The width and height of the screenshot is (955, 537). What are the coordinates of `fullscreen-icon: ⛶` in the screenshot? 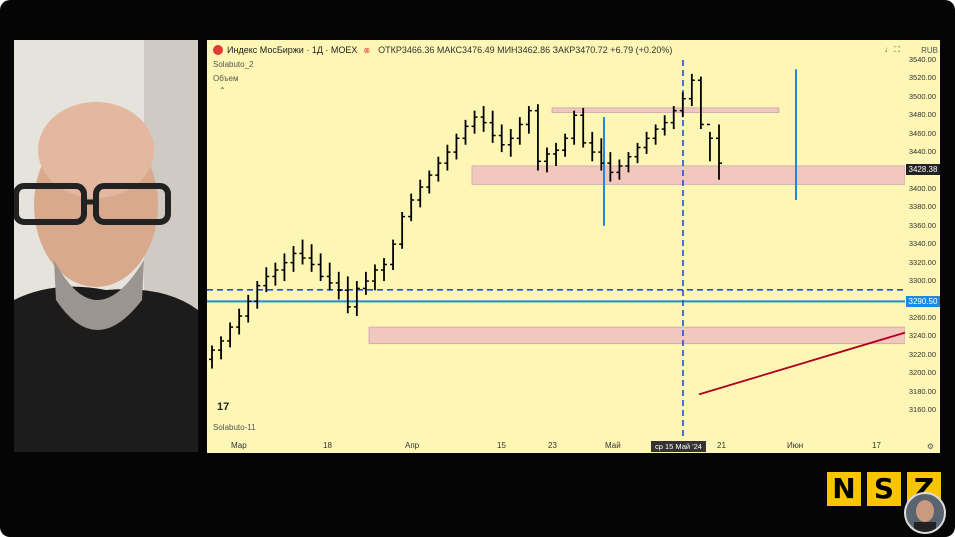 It's located at (897, 49).